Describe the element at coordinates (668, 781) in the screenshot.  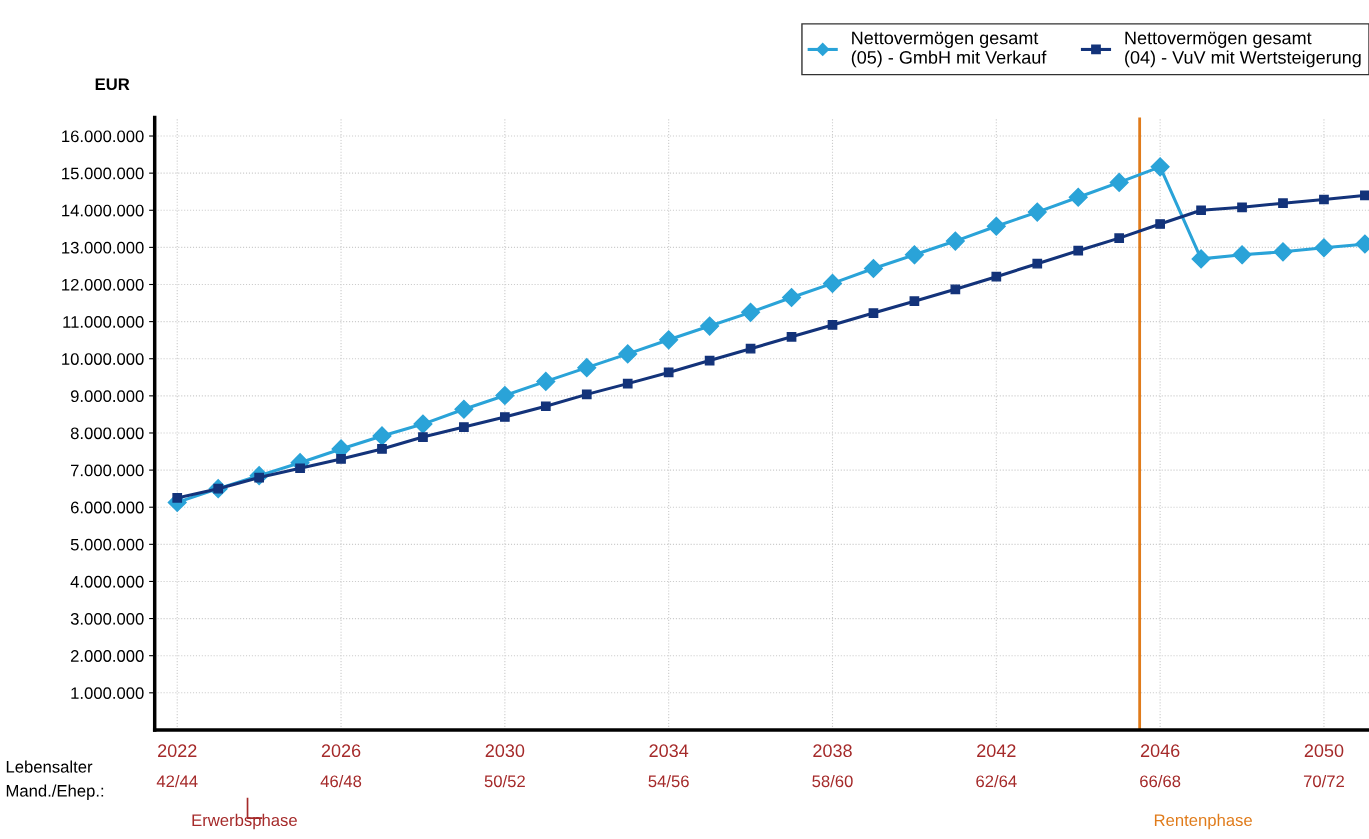
I see `text: 54/56` at that location.